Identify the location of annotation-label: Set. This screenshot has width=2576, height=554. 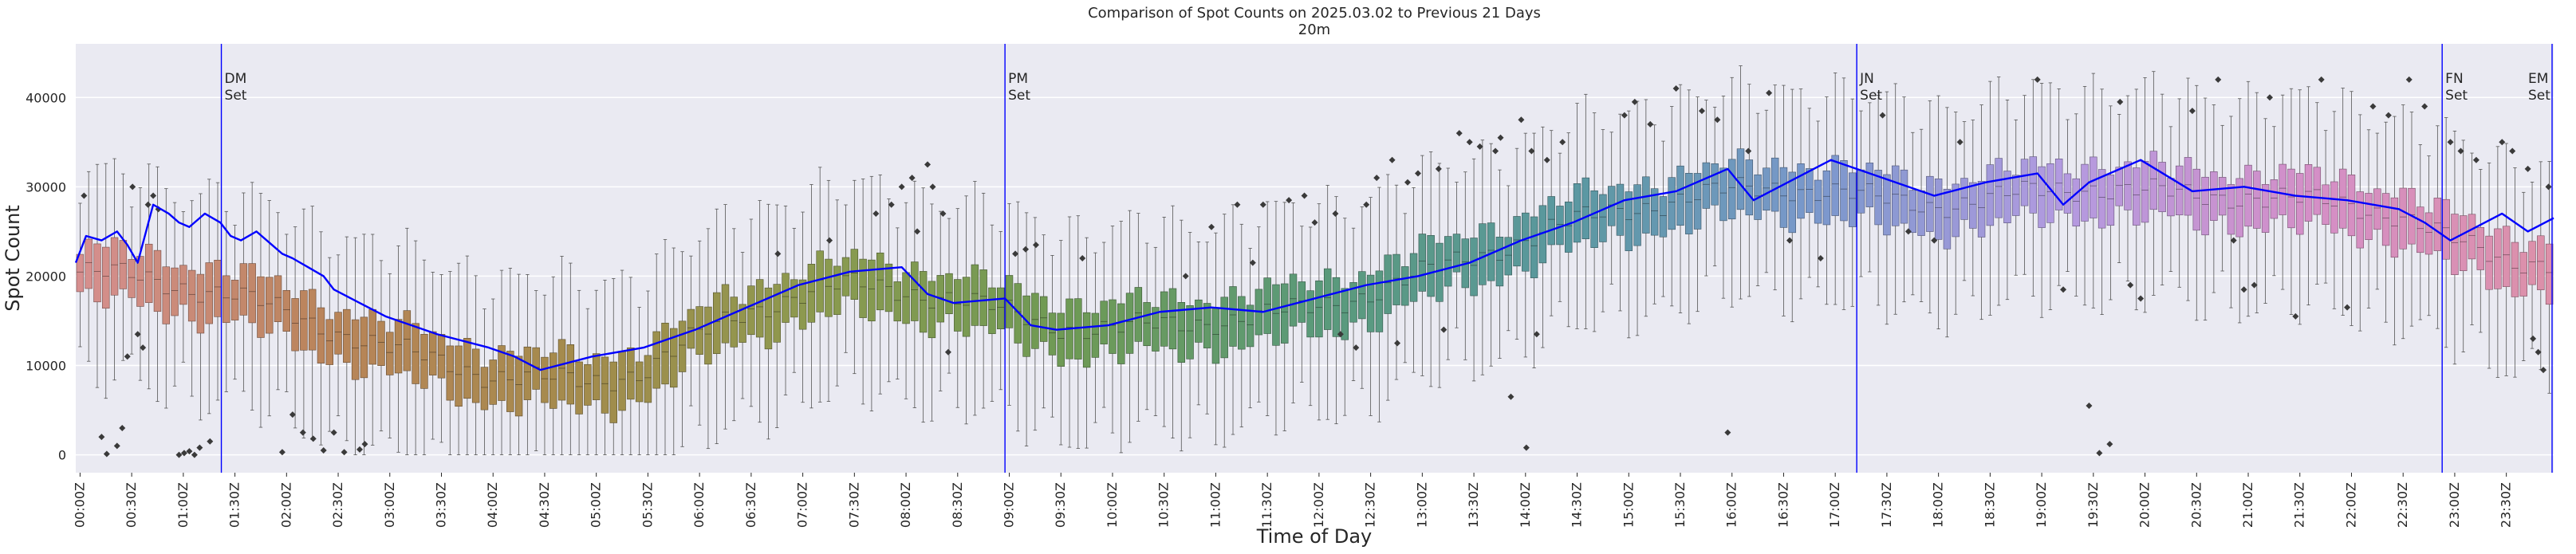
(2456, 96).